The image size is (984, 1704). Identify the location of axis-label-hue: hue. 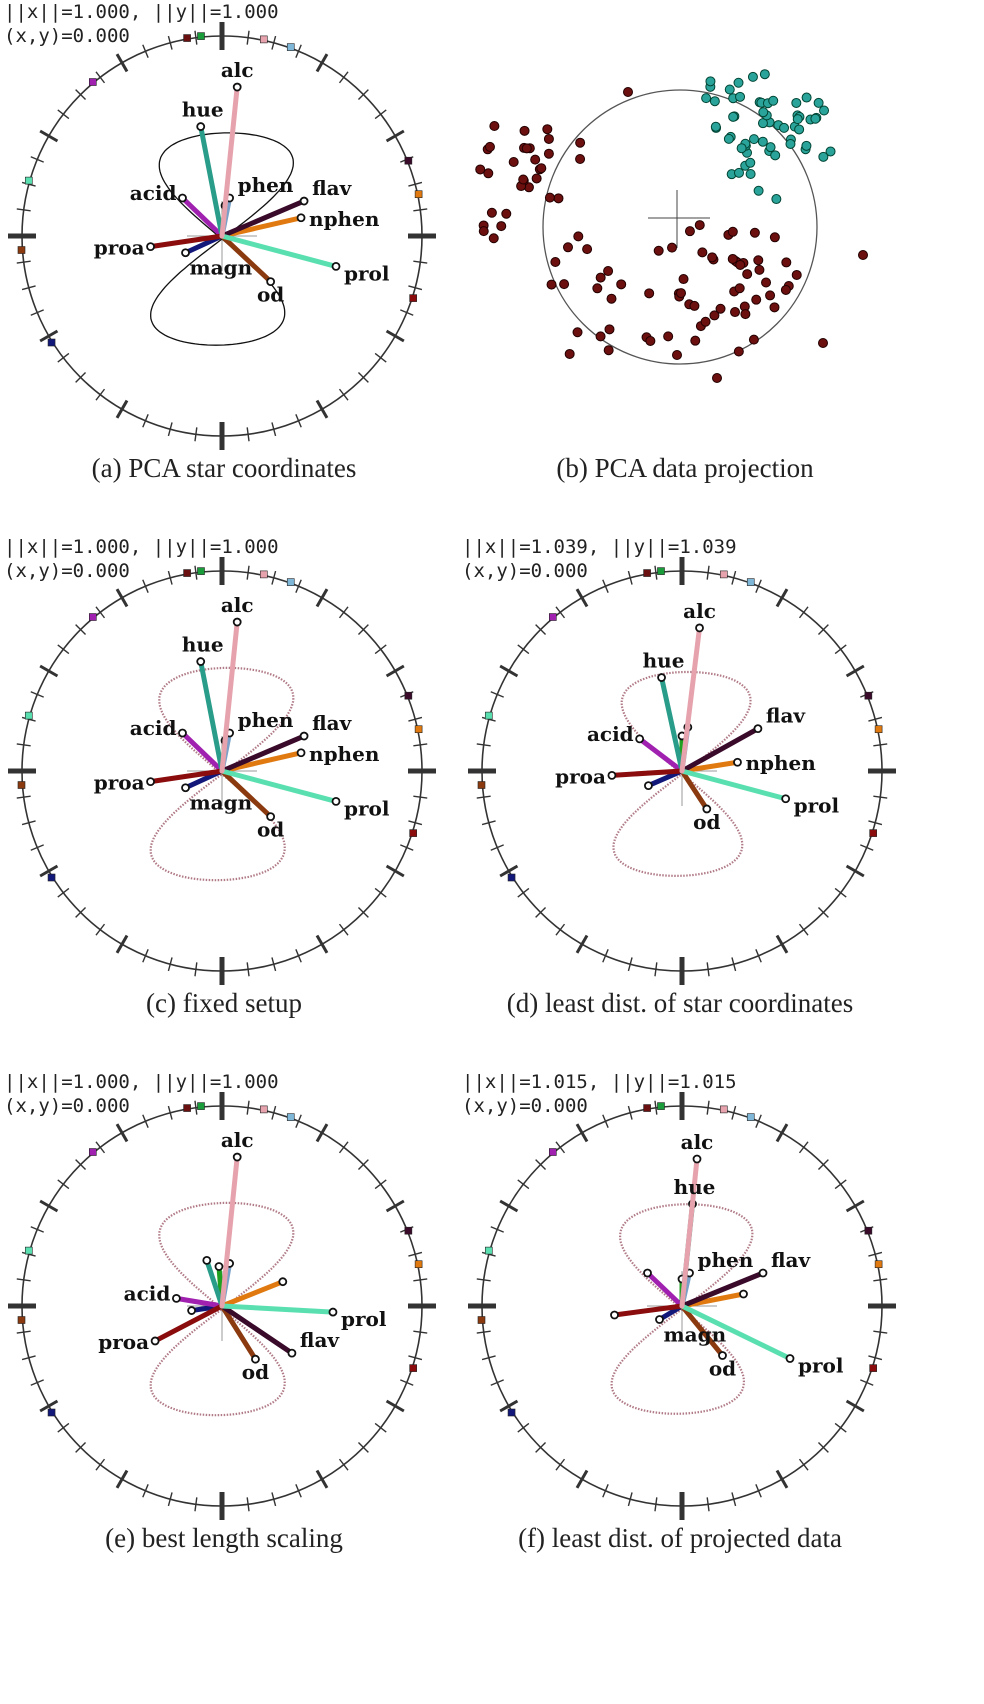
(664, 661).